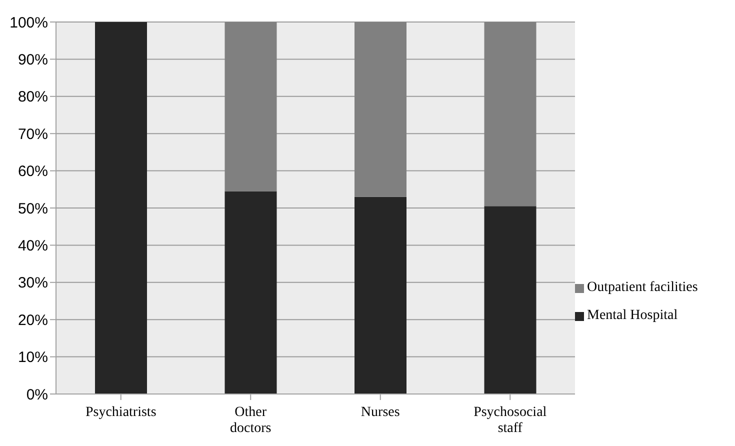 The width and height of the screenshot is (735, 446). I want to click on x-tick-label: Psychiatrists, so click(120, 412).